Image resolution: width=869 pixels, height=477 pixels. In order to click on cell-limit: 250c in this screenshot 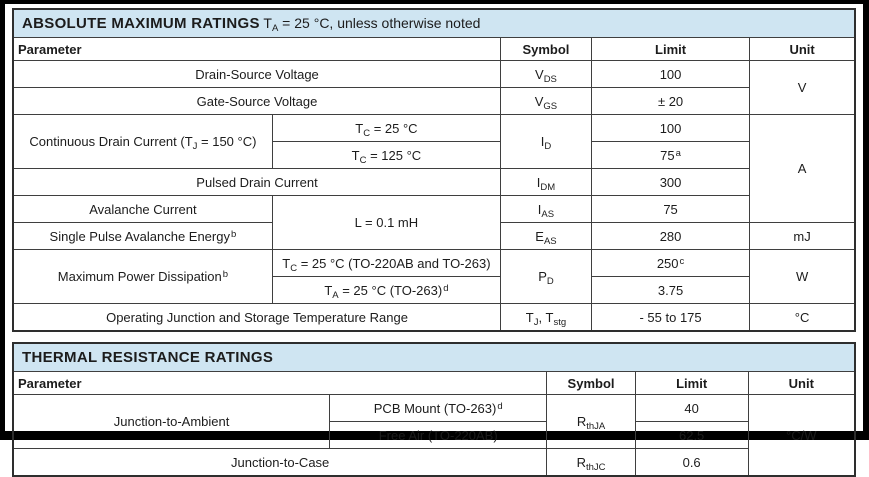, I will do `click(670, 263)`.